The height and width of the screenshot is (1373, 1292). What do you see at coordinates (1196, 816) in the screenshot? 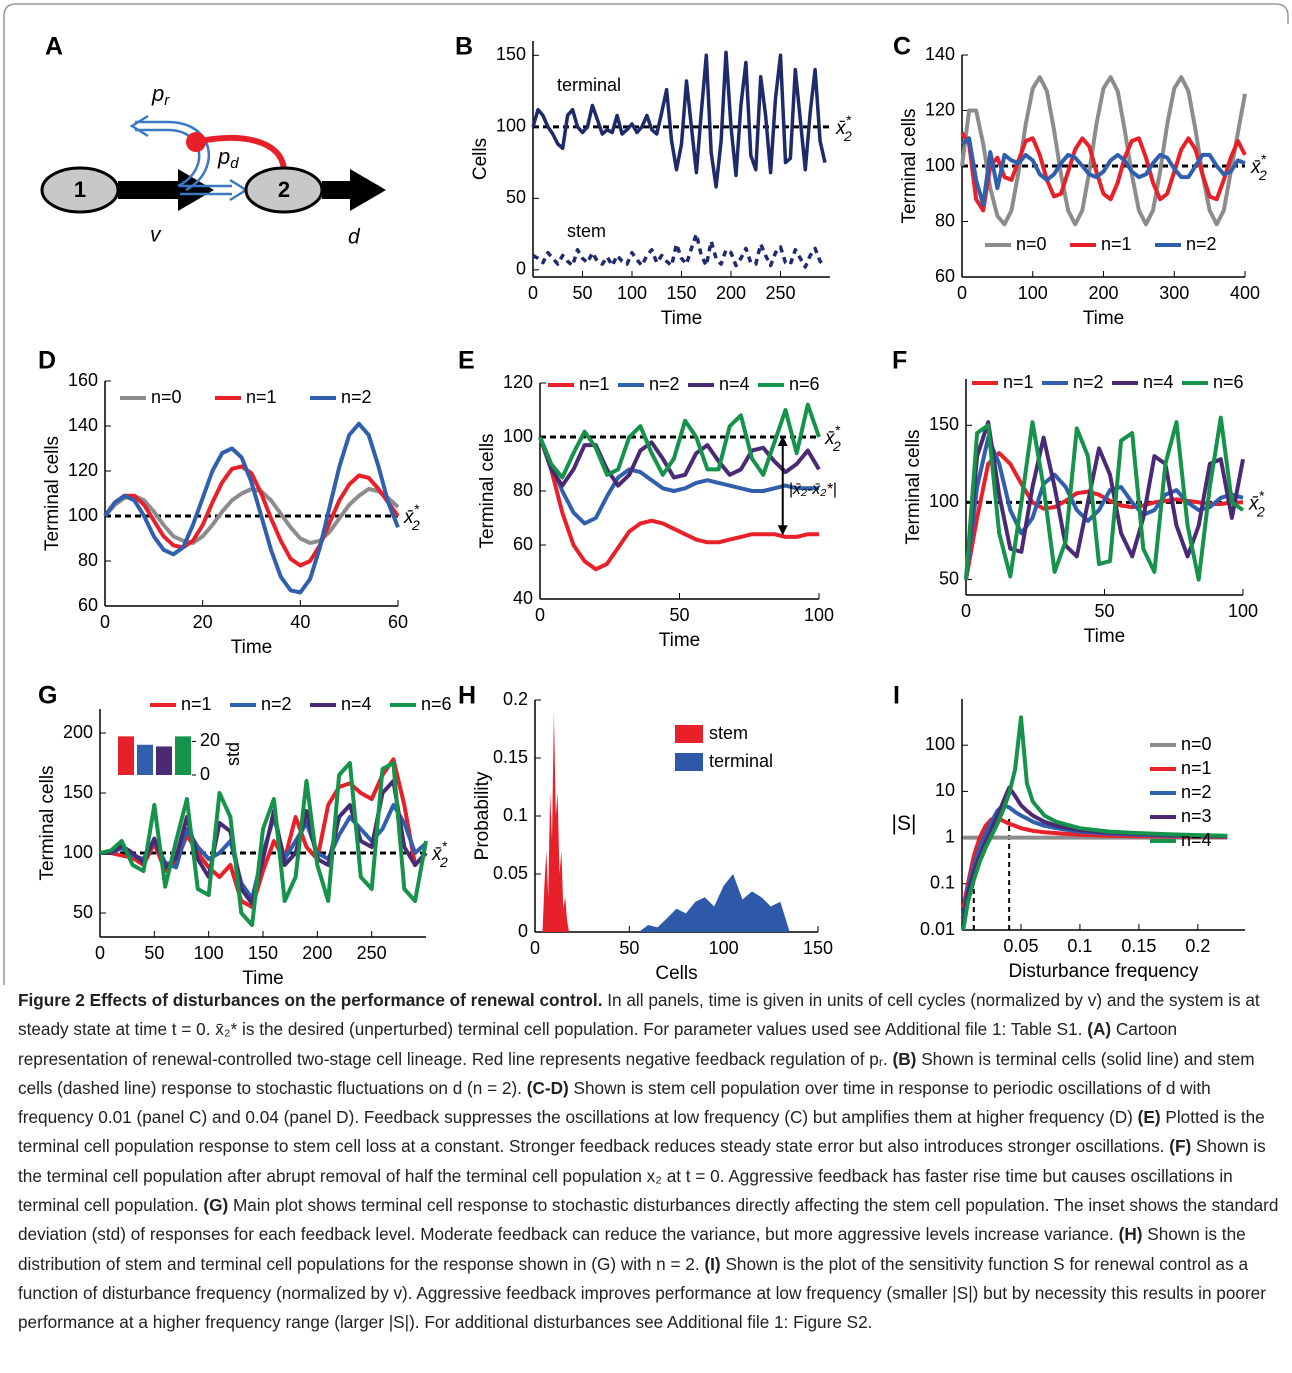
I see `legend-label: n=3` at bounding box center [1196, 816].